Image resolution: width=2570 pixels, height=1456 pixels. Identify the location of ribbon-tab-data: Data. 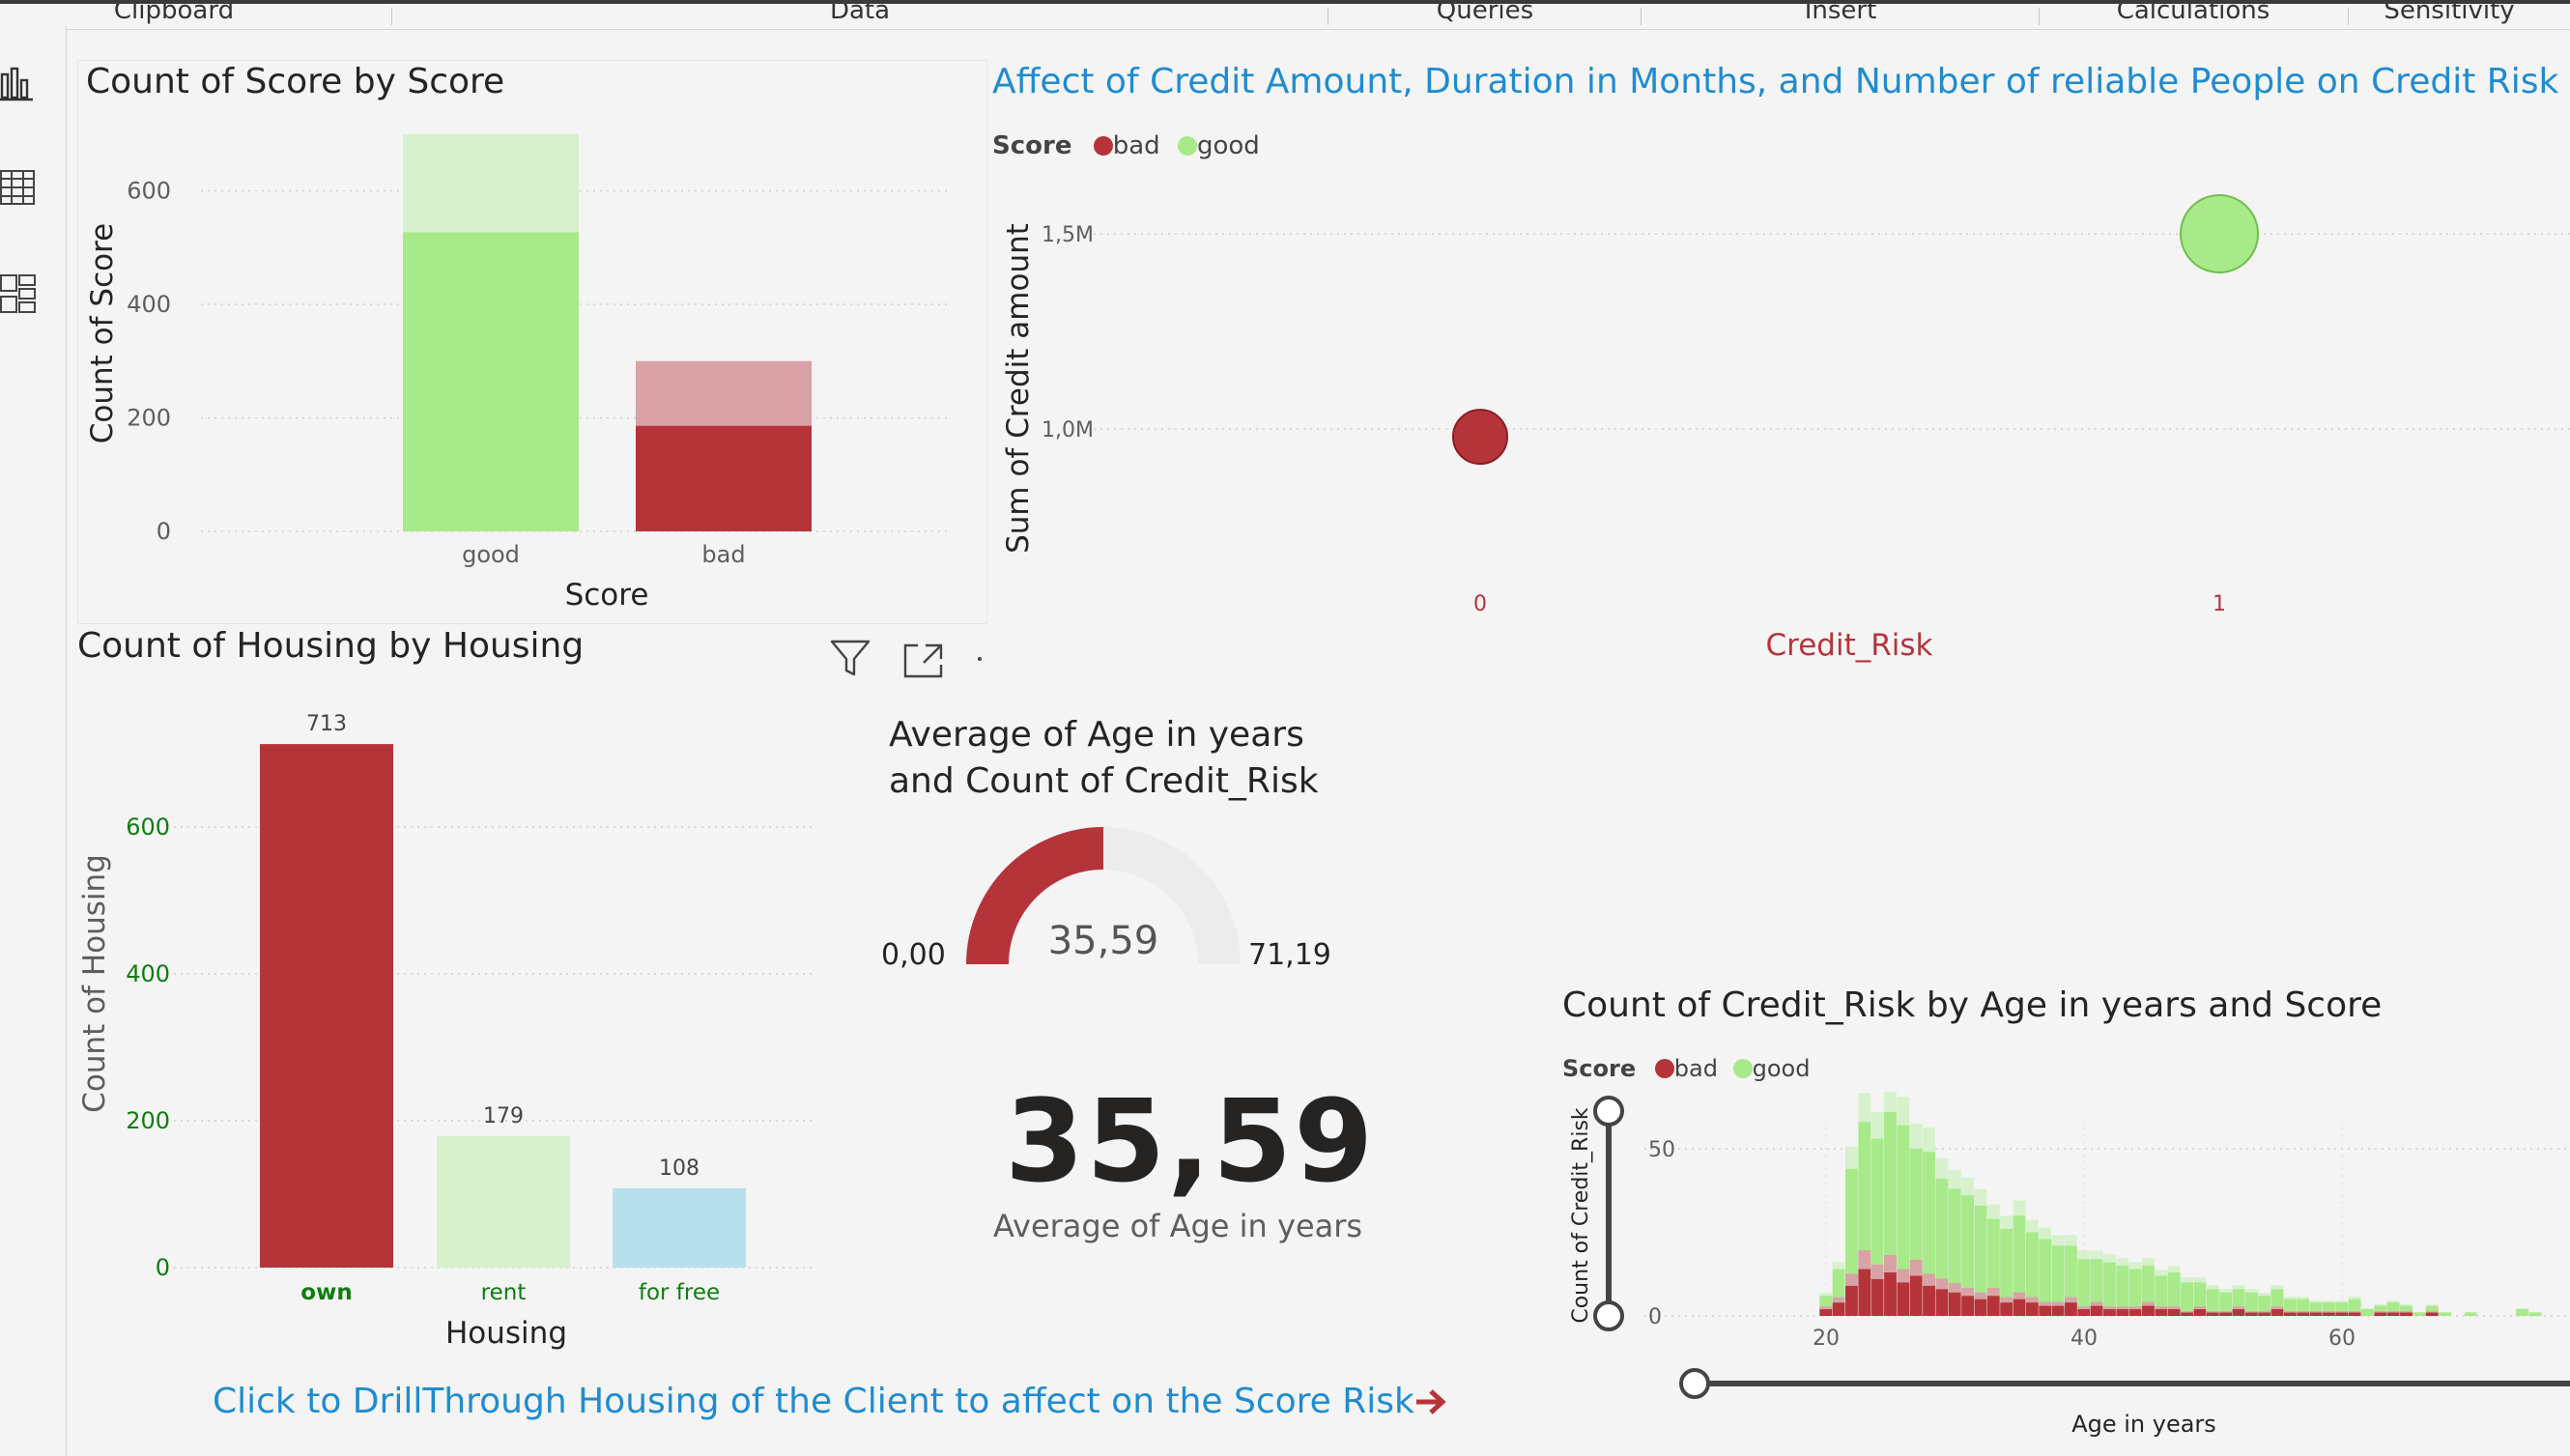
(860, 13).